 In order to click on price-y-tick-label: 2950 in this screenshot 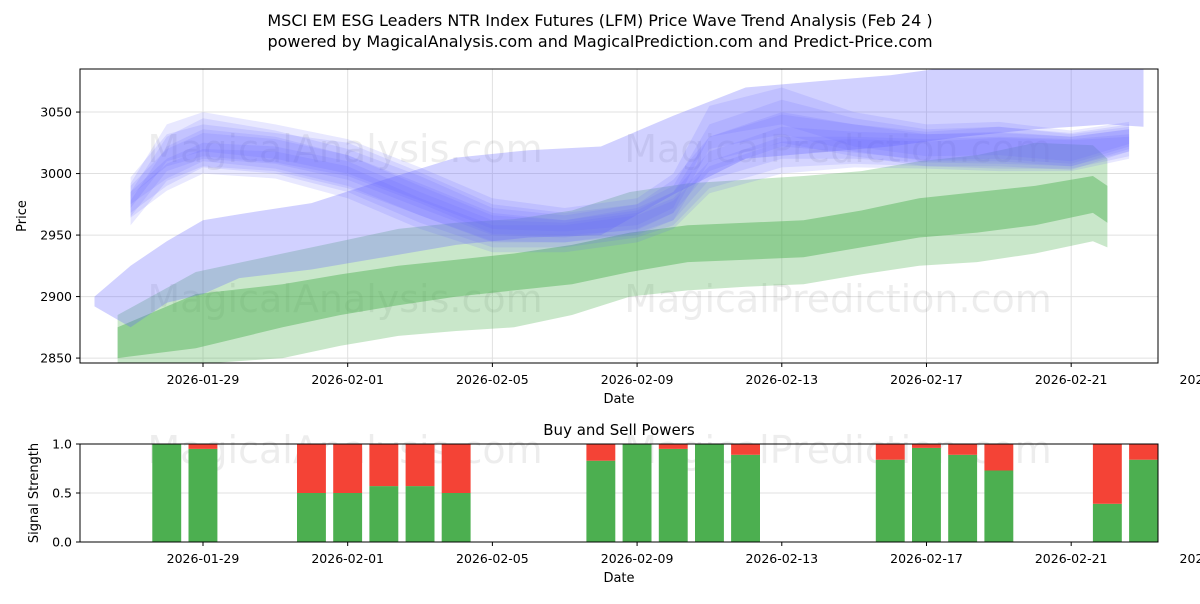, I will do `click(56, 235)`.